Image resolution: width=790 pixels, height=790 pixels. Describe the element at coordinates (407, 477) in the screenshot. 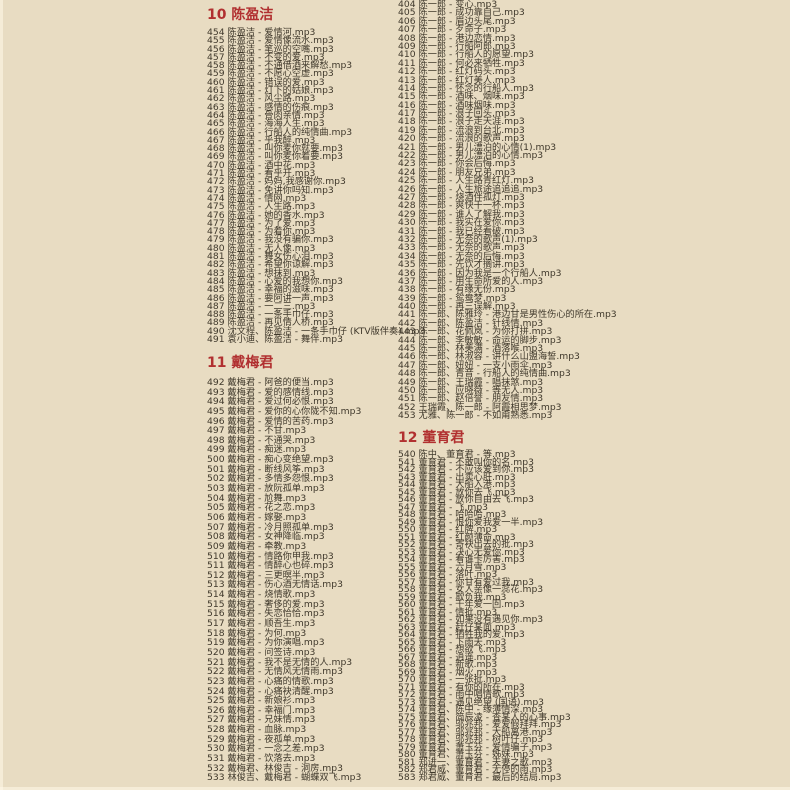

I see `track-number: 543` at that location.